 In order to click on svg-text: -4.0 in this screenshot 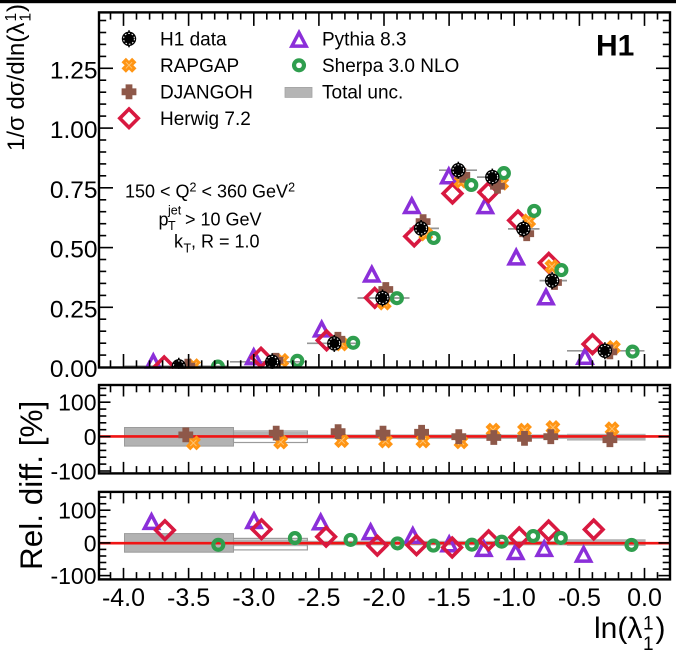, I will do `click(123, 598)`.